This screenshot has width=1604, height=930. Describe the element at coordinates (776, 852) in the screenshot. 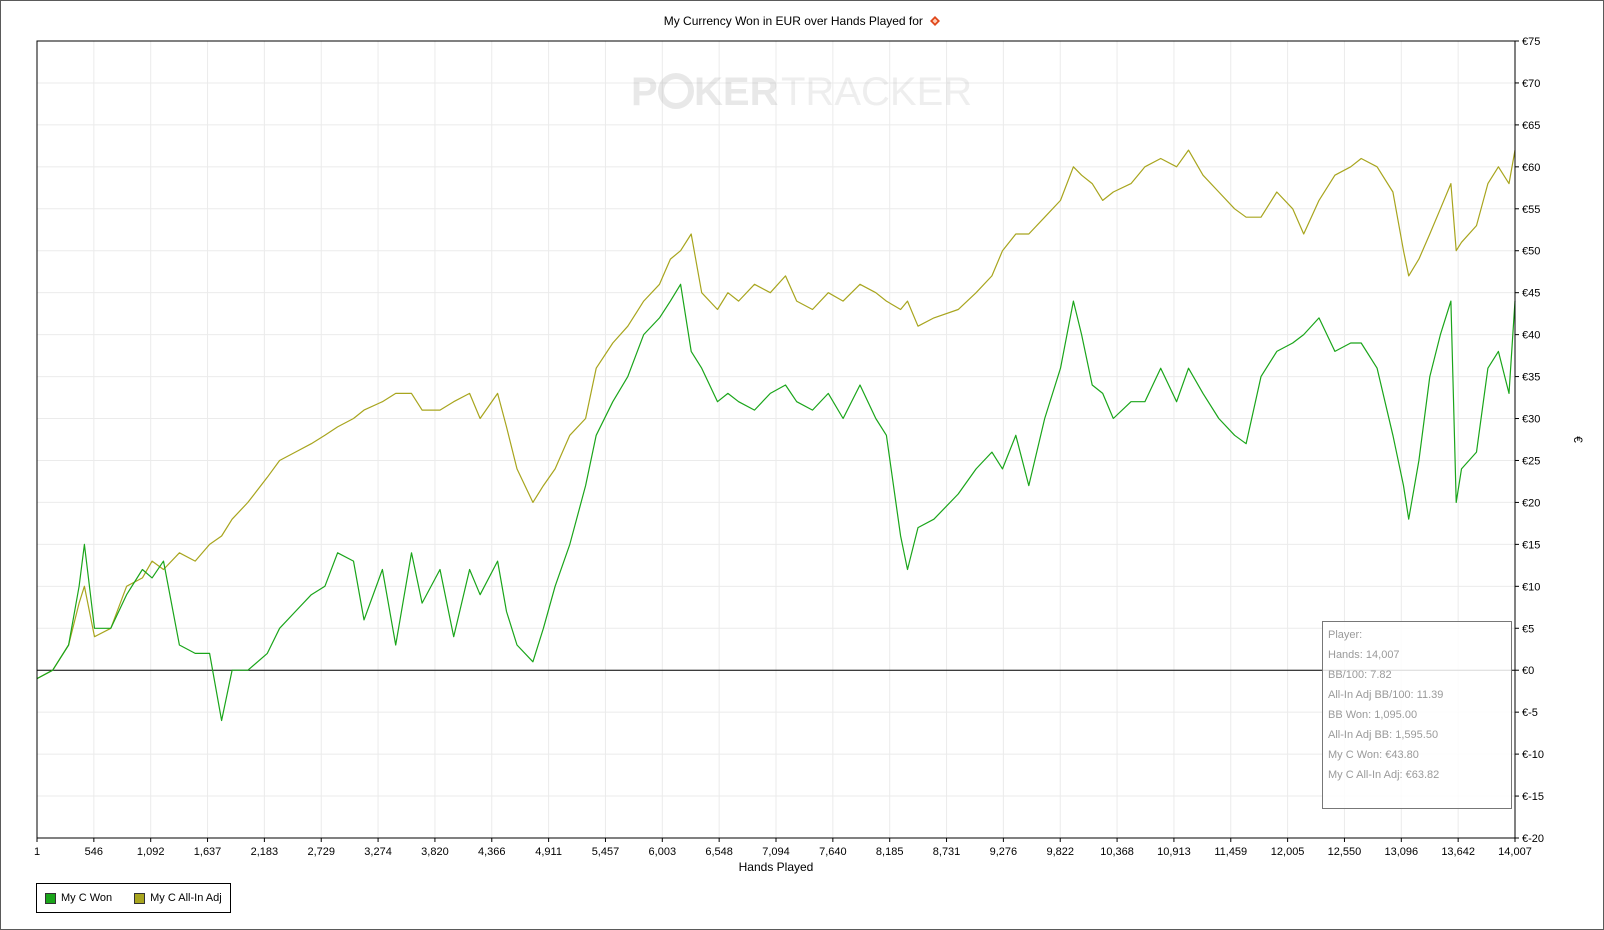

I see `x-tick-label: 7,094` at that location.